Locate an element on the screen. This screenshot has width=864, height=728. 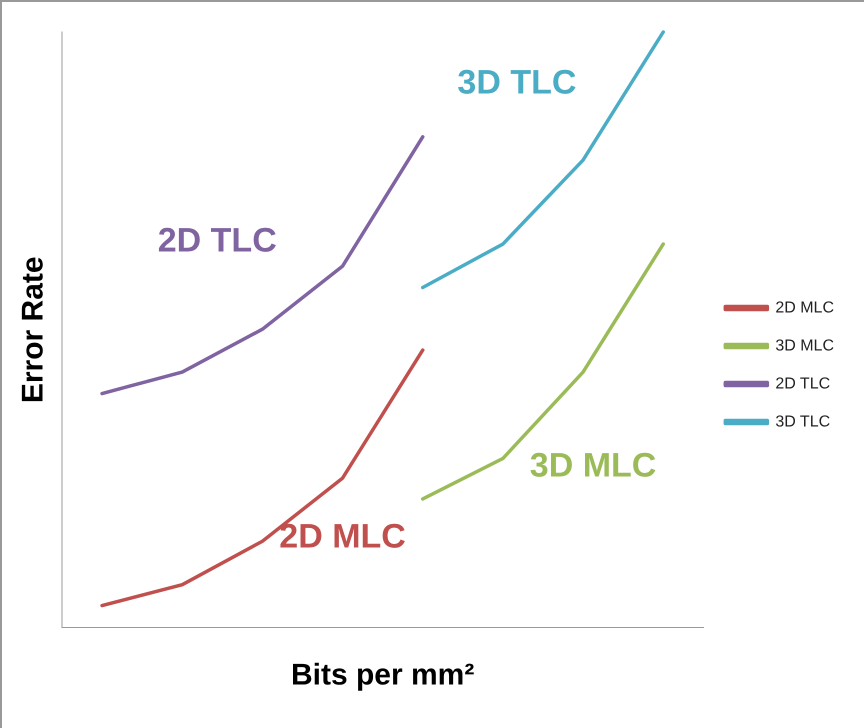
text: 2D TLC is located at coordinates (217, 240).